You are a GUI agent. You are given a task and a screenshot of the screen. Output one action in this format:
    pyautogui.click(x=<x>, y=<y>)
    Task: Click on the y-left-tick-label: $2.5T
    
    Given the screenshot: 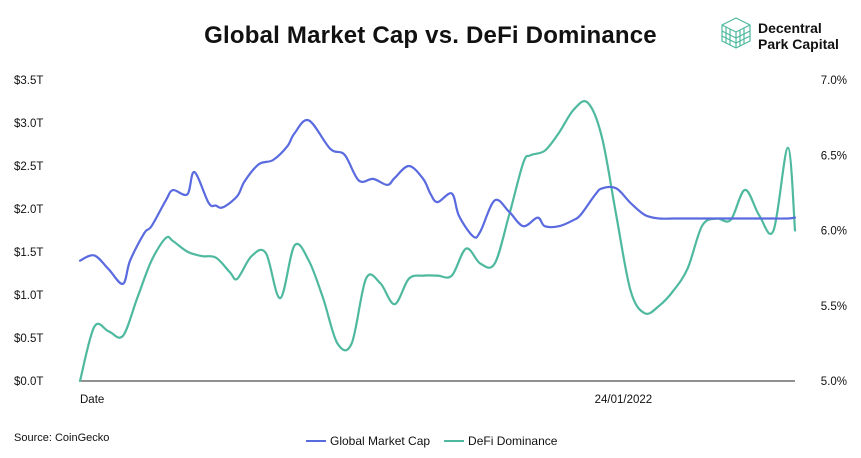 What is the action you would take?
    pyautogui.click(x=28, y=167)
    